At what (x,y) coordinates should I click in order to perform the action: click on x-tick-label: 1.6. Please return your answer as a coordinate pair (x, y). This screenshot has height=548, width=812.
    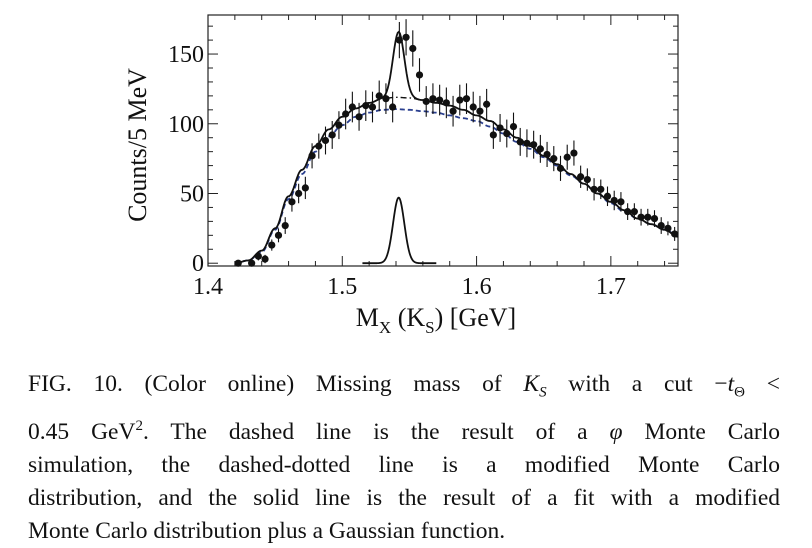
    Looking at the image, I should click on (477, 287).